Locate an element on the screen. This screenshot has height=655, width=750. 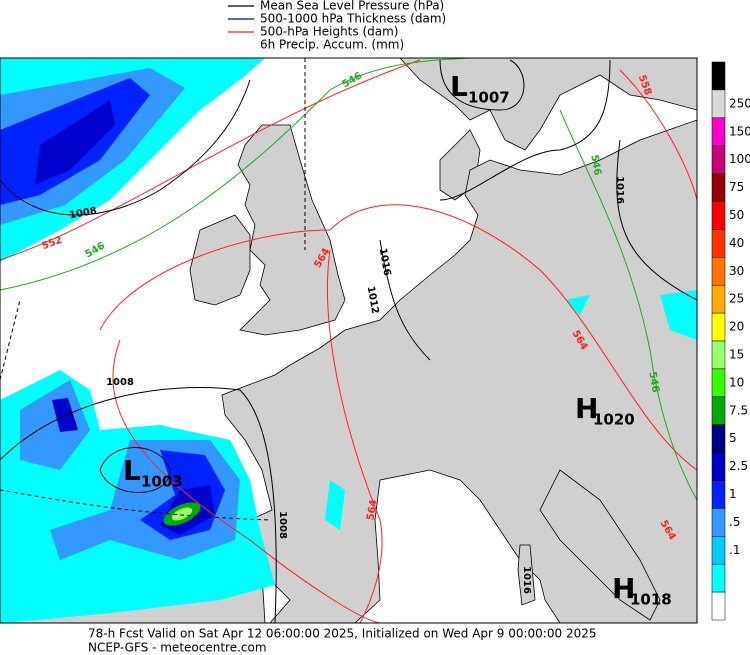
colorbar-label: 100 is located at coordinates (739, 159).